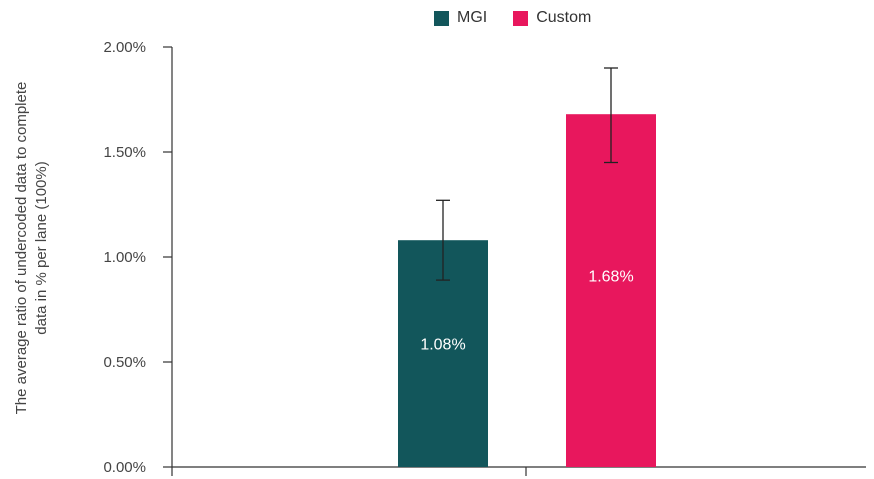  What do you see at coordinates (124, 362) in the screenshot?
I see `y-tick-label: 0.50%` at bounding box center [124, 362].